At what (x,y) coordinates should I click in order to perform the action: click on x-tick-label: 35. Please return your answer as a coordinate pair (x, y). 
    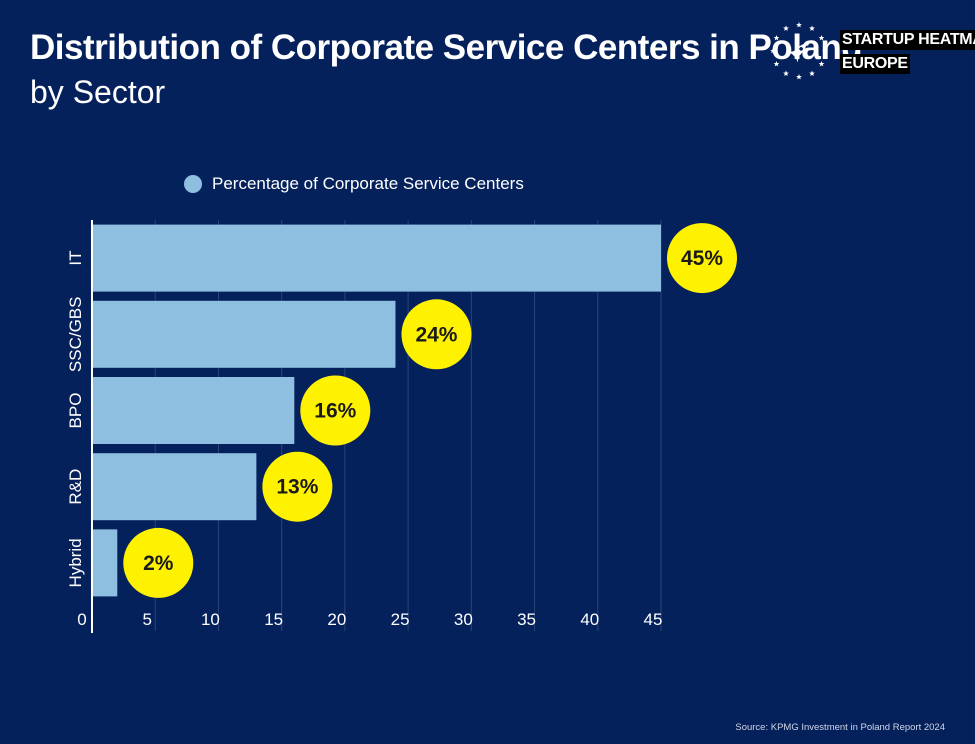
    Looking at the image, I should click on (526, 619).